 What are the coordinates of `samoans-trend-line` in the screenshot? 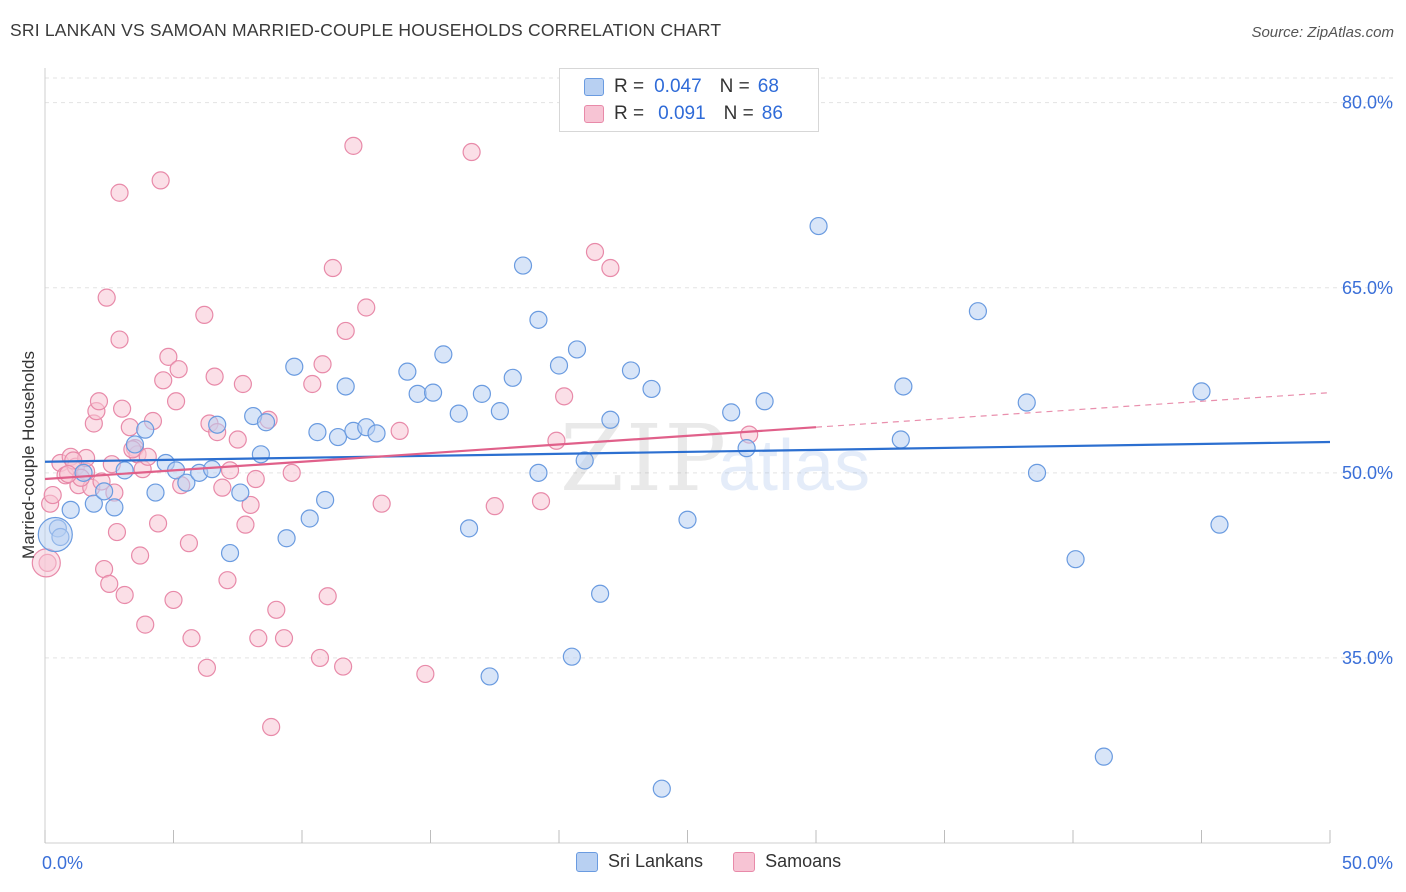 It's located at (430, 453).